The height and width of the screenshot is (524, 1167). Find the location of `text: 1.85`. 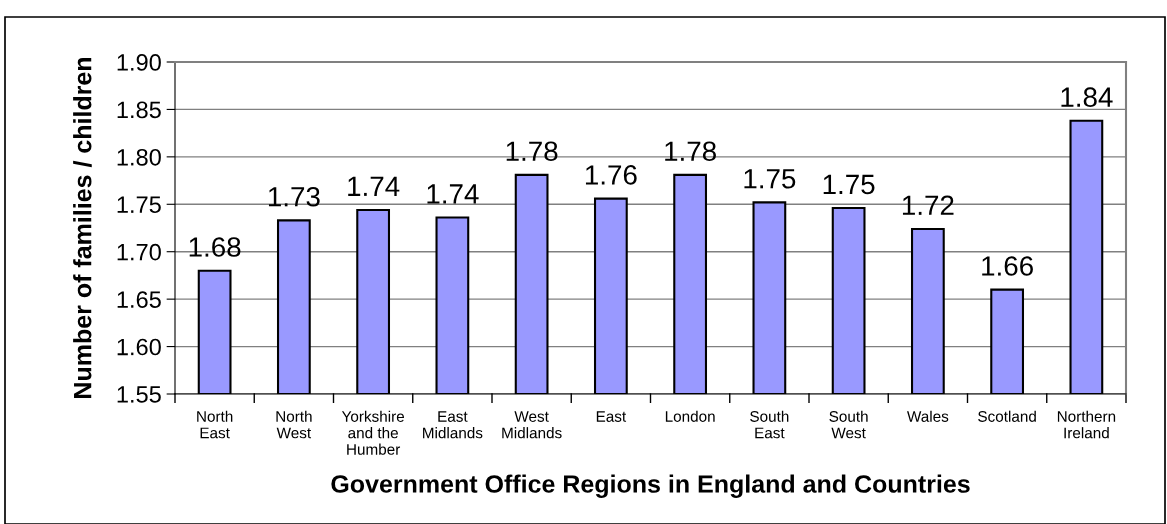

text: 1.85 is located at coordinates (139, 110).